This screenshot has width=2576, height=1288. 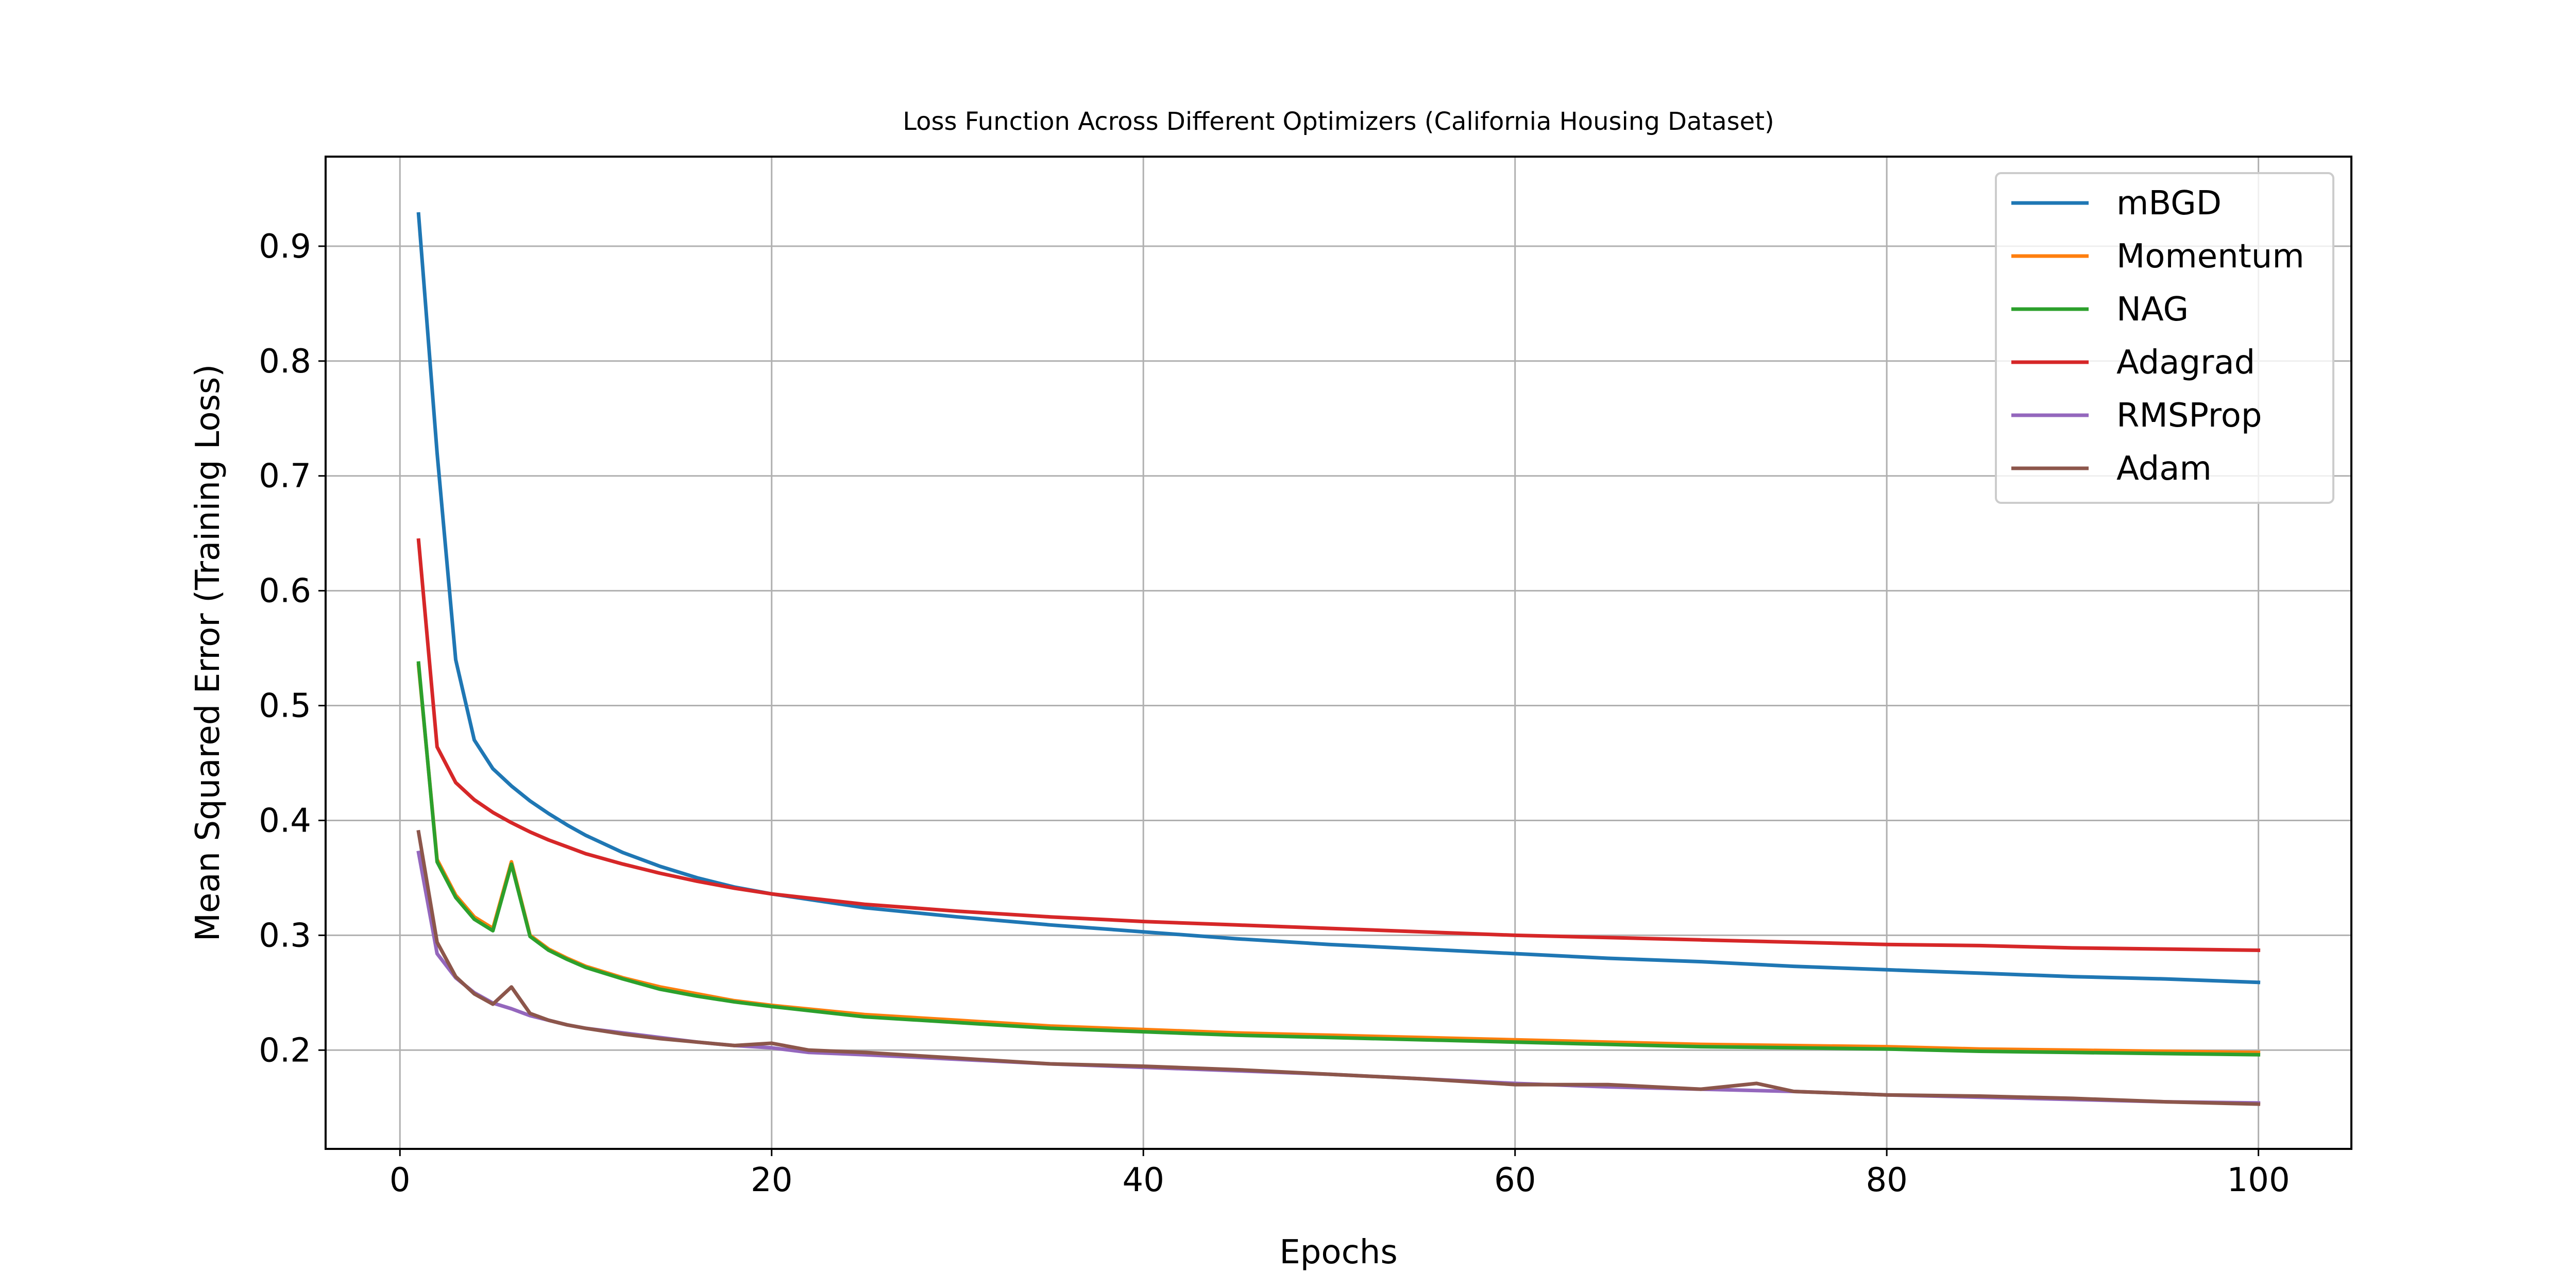 What do you see at coordinates (1887, 1180) in the screenshot?
I see `x-tick-label: 80` at bounding box center [1887, 1180].